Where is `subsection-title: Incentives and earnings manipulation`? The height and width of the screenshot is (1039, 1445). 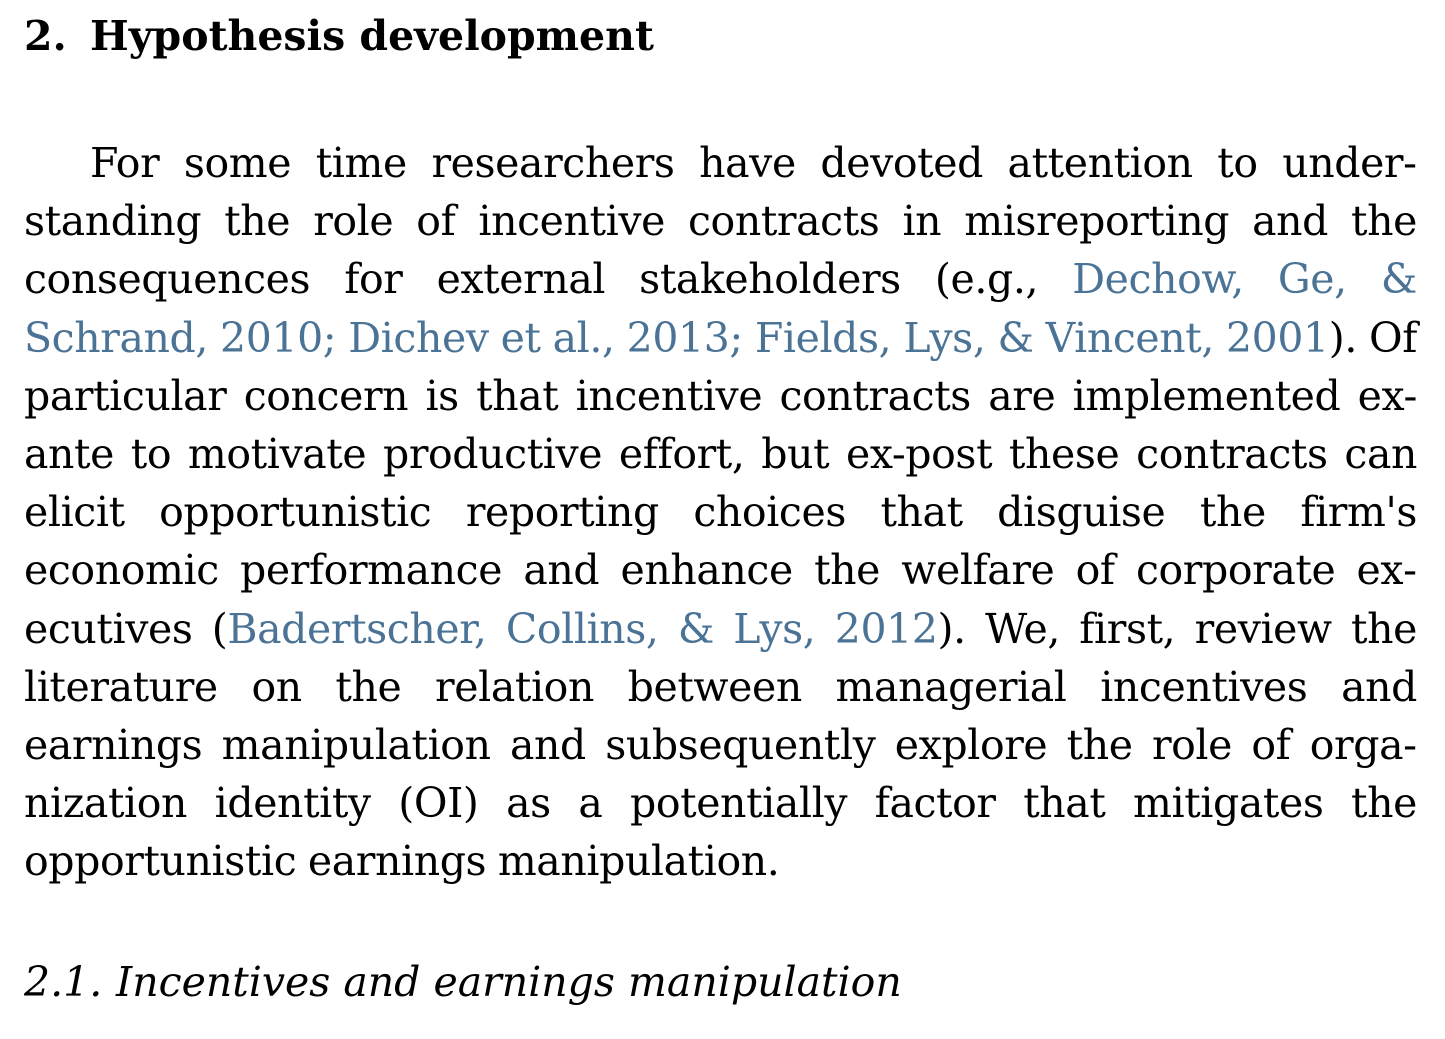
subsection-title: Incentives and earnings manipulation is located at coordinates (509, 981).